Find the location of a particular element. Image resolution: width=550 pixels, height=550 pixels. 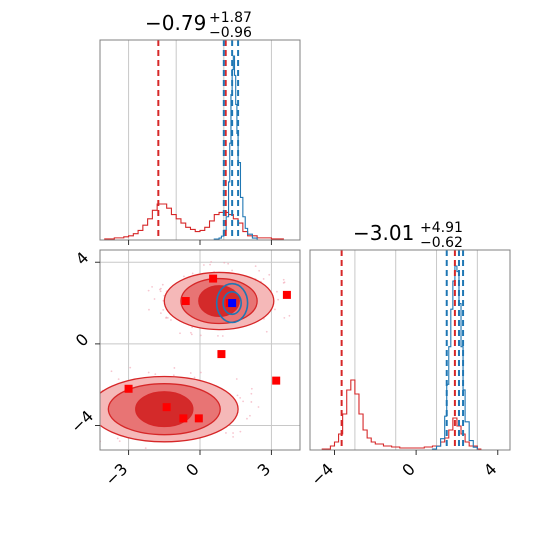

y-tick-label: −4 is located at coordinates (82, 422).